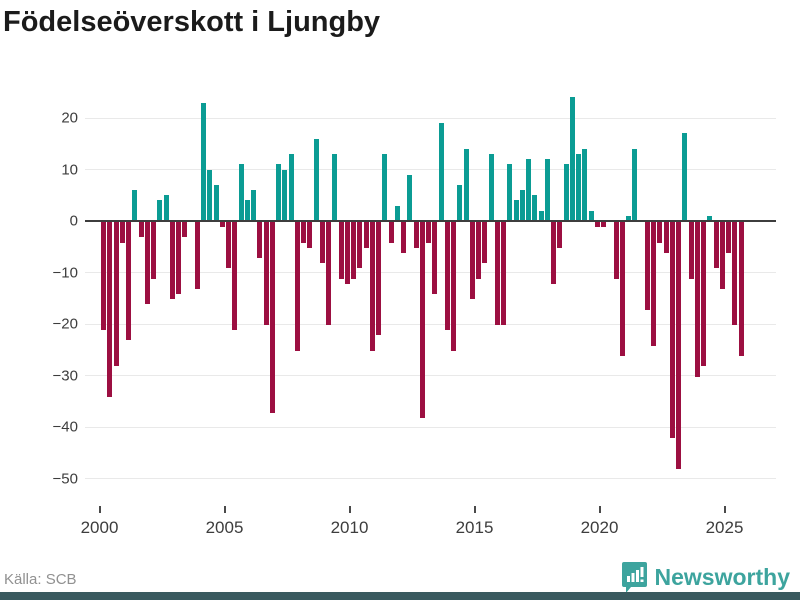  What do you see at coordinates (291, 187) in the screenshot?
I see `bar-2007Q3` at bounding box center [291, 187].